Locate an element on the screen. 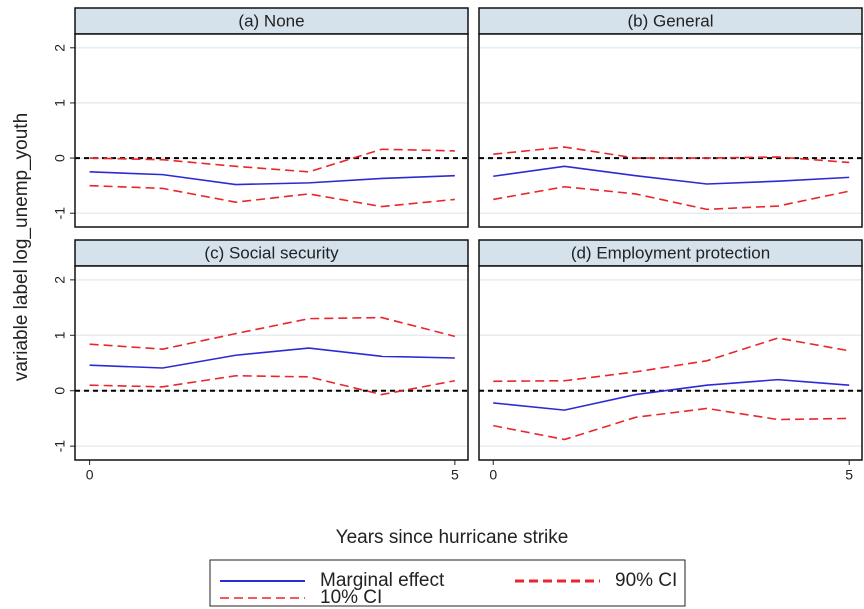  panel-title: (c) Social security is located at coordinates (271, 252).